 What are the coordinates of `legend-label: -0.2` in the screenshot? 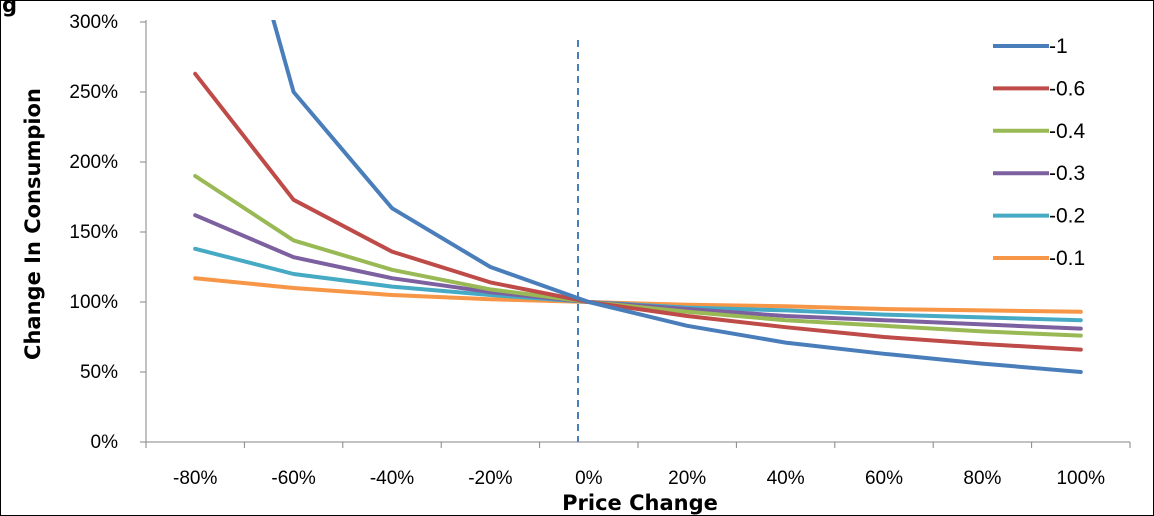 It's located at (1067, 216).